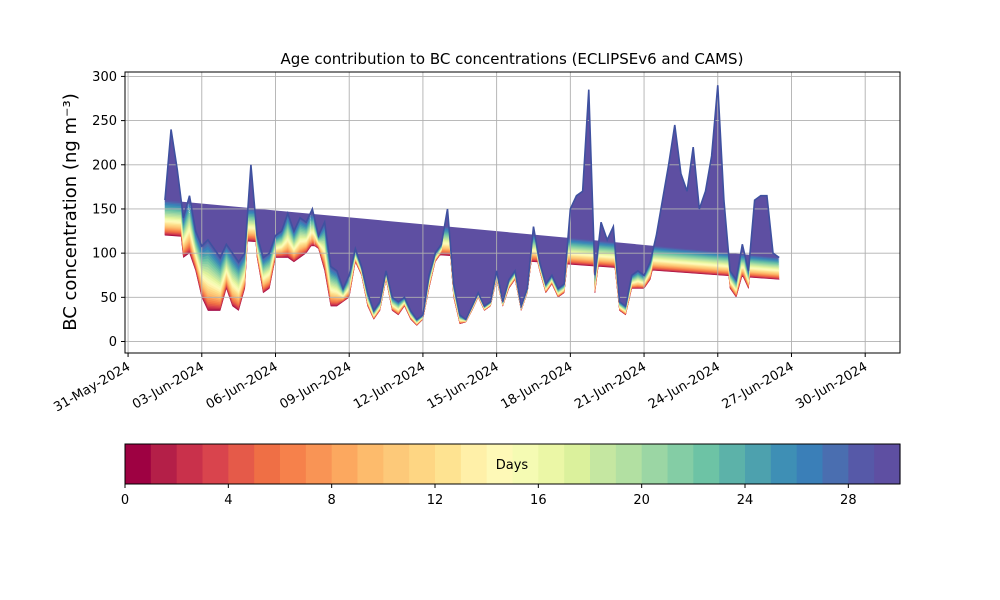  What do you see at coordinates (435, 500) in the screenshot?
I see `colorbar-tick-label: 12` at bounding box center [435, 500].